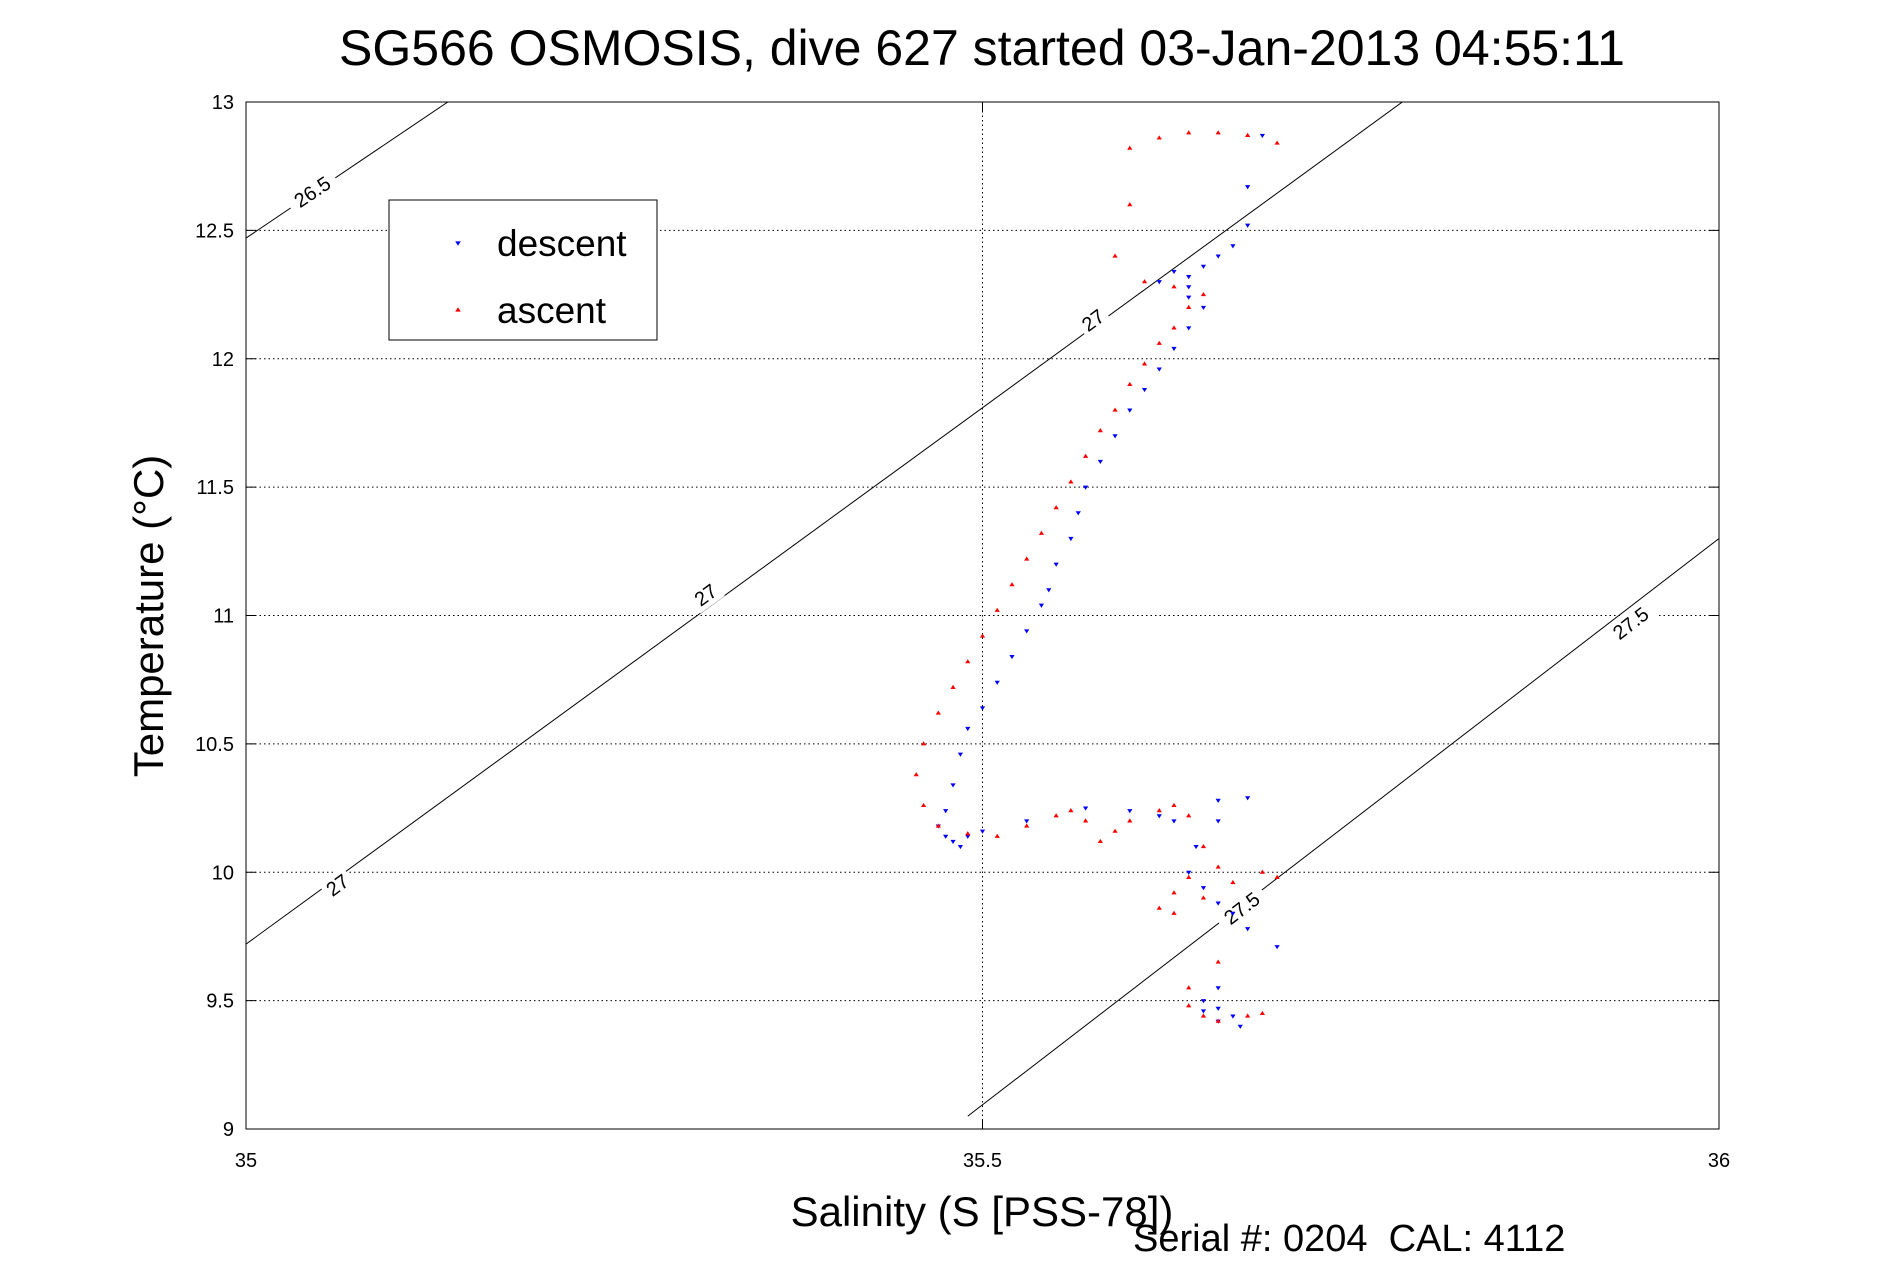  Describe the element at coordinates (458, 309) in the screenshot. I see `legend-marker-ascent` at that location.